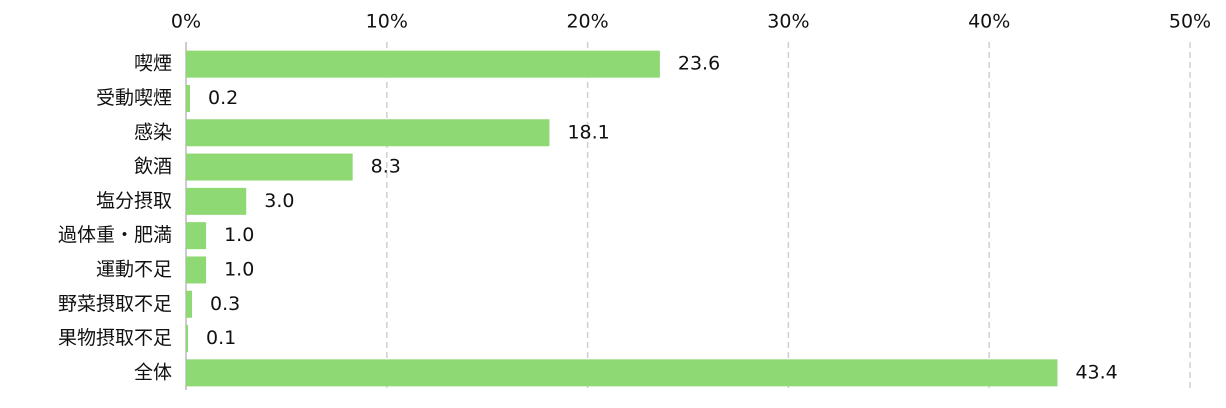 This screenshot has width=1226, height=408. I want to click on value-label: 0.3, so click(225, 304).